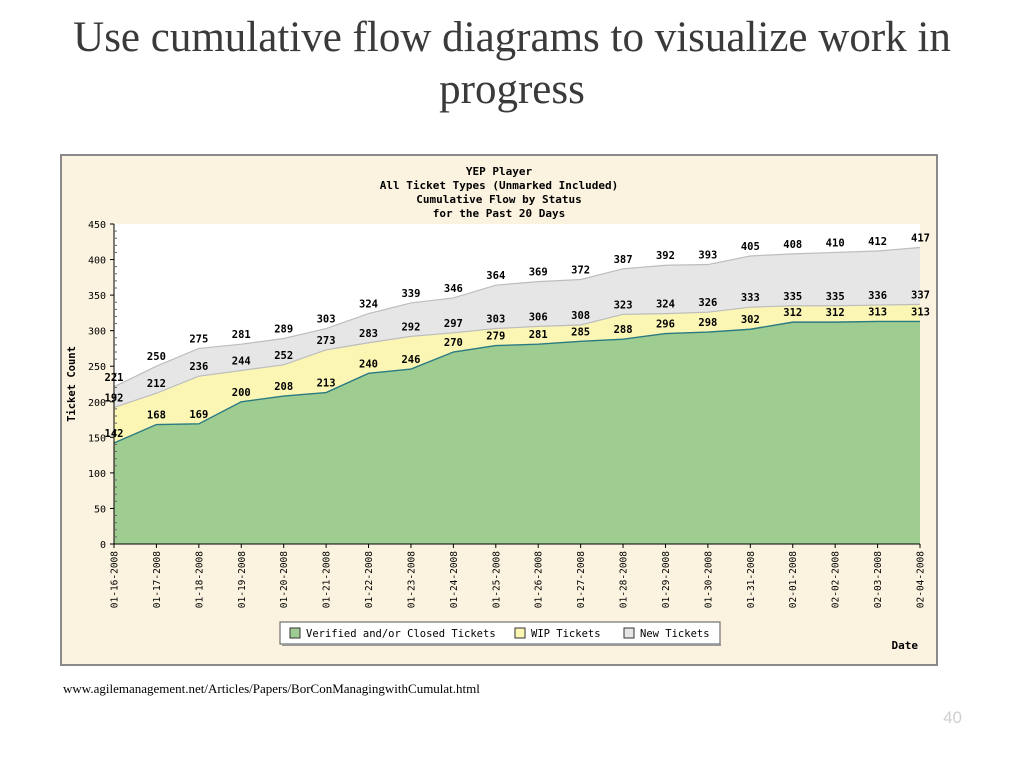 The image size is (1024, 768). What do you see at coordinates (410, 294) in the screenshot?
I see `data-label-new: 339` at bounding box center [410, 294].